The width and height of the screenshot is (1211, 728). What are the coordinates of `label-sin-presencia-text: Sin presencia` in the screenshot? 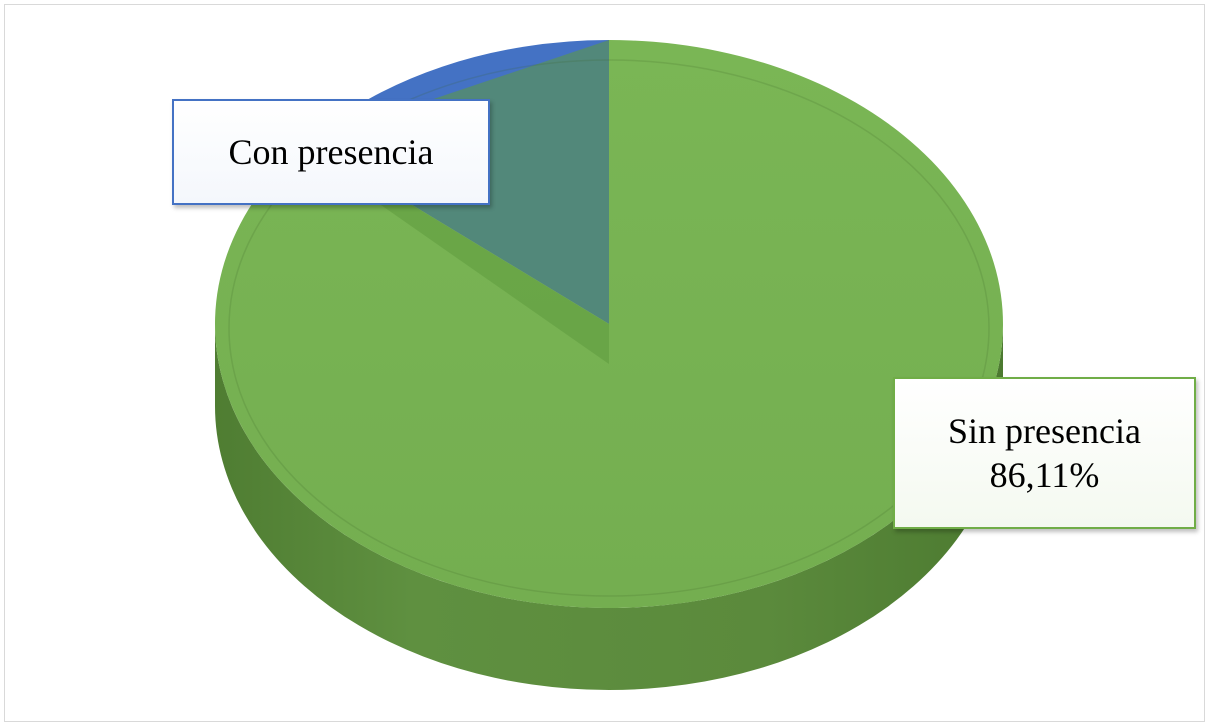 It's located at (1044, 431).